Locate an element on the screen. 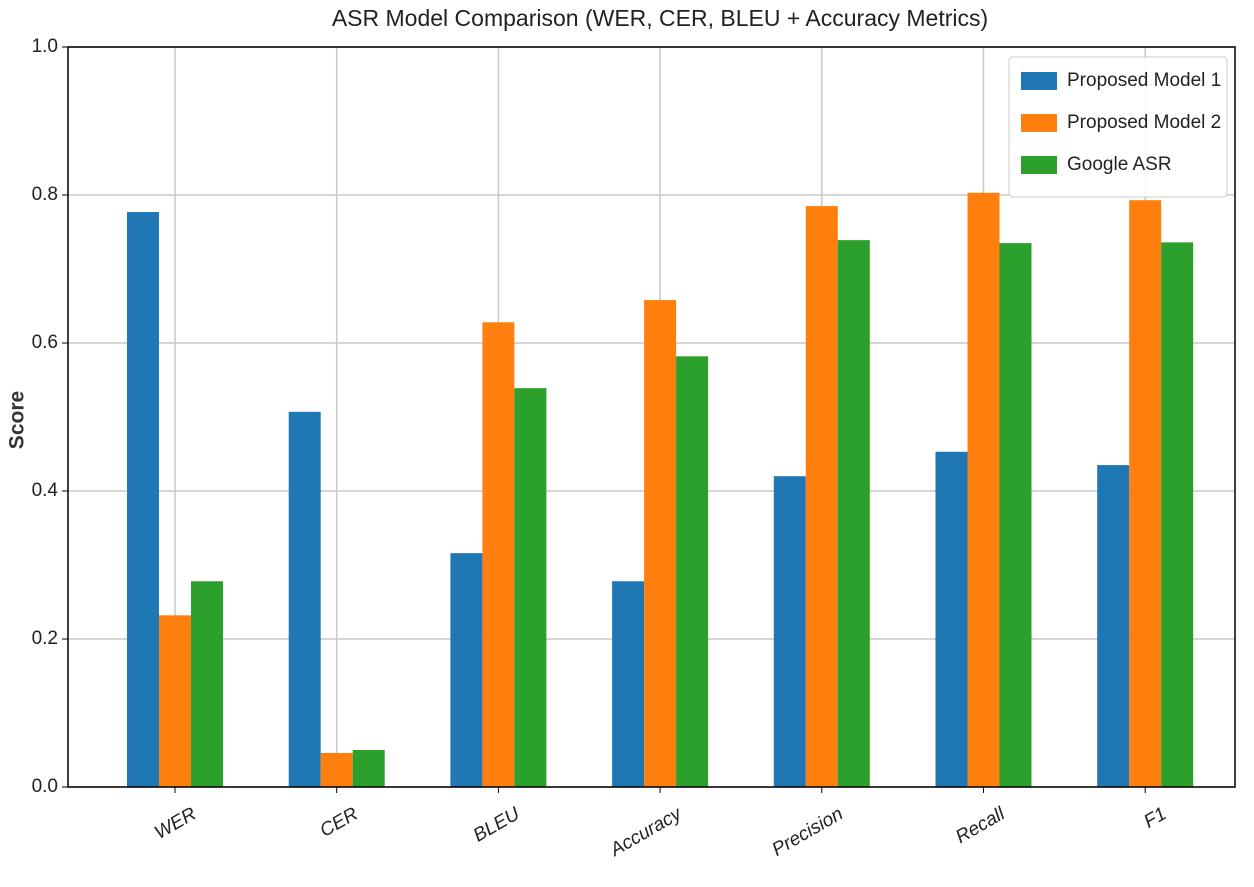 This screenshot has width=1254, height=887. y-tick-label: 0.6 is located at coordinates (45, 342).